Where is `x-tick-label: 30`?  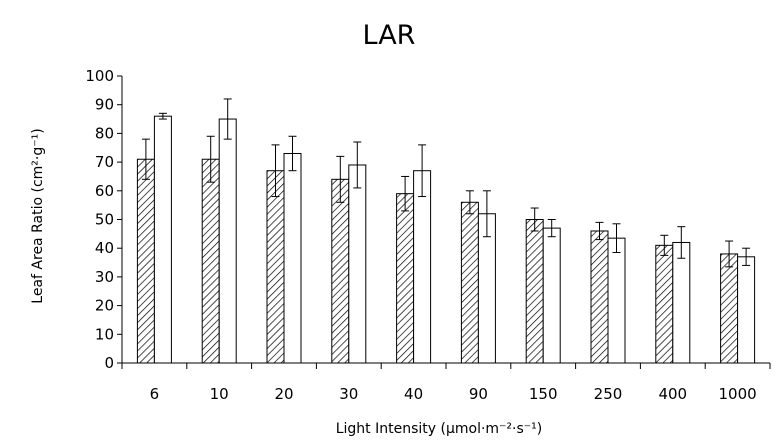
x-tick-label: 30 is located at coordinates (348, 394).